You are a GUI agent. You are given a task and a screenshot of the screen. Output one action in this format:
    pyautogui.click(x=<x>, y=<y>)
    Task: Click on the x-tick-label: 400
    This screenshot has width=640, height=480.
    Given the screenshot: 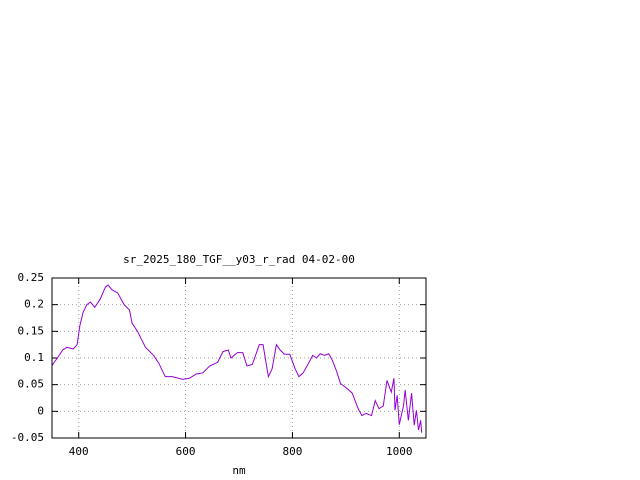 What is the action you would take?
    pyautogui.click(x=79, y=451)
    